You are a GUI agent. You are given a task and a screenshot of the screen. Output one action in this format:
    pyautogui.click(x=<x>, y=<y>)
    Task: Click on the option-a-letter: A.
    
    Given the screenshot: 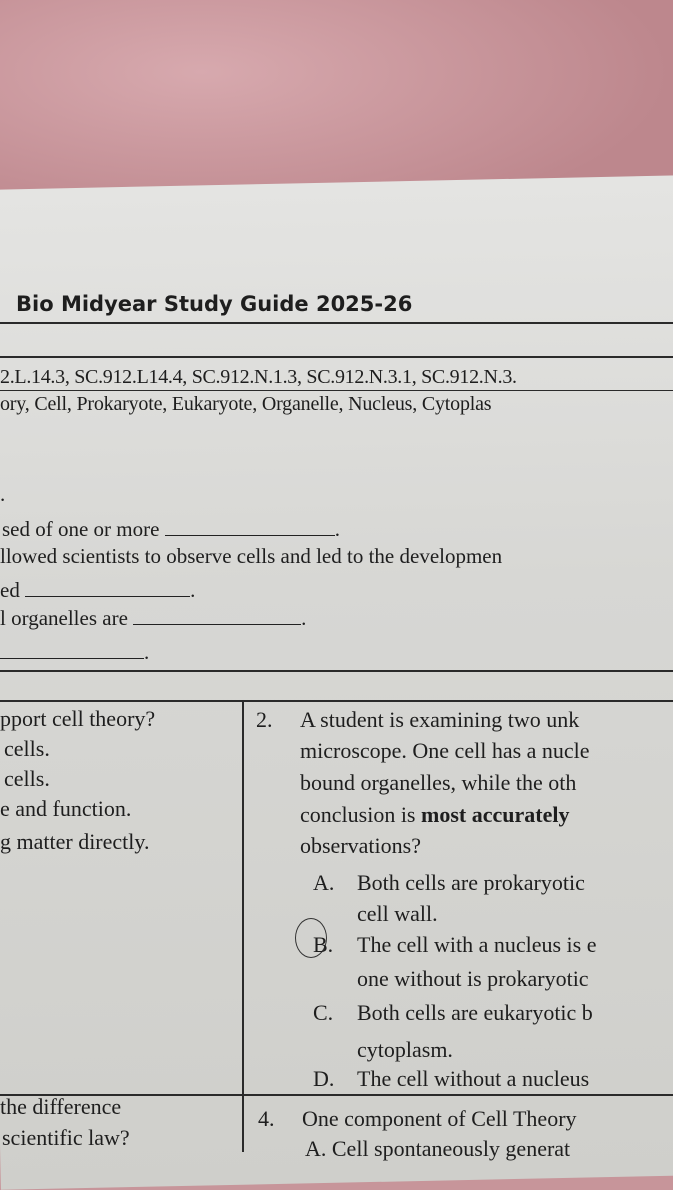 What is the action you would take?
    pyautogui.click(x=324, y=882)
    